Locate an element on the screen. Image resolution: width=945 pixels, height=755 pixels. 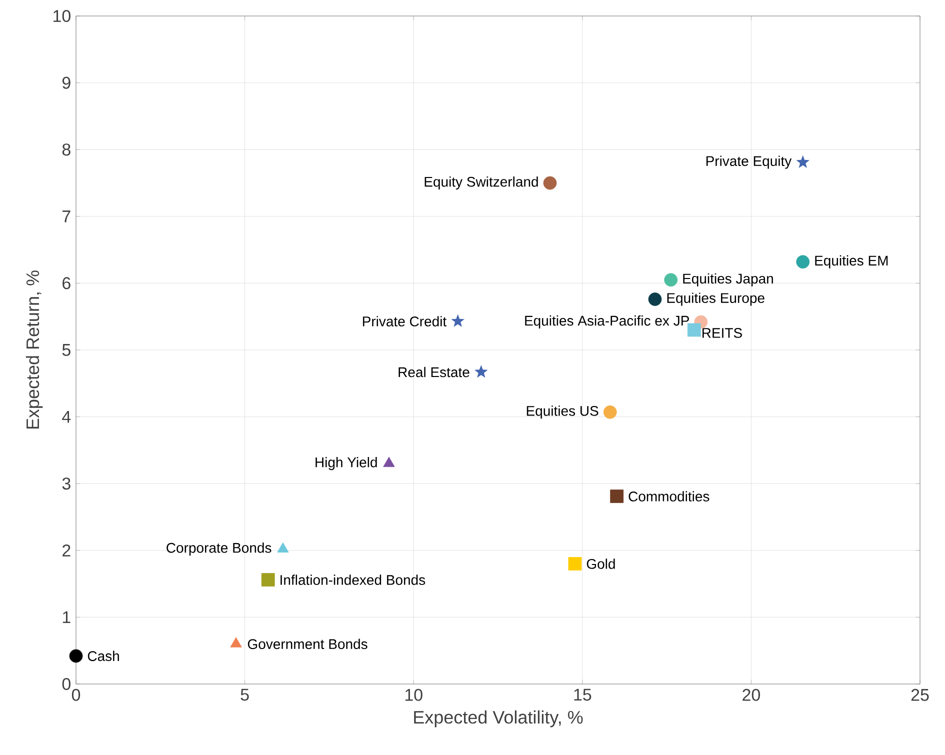
series-label: Equity Switzerland is located at coordinates (481, 183).